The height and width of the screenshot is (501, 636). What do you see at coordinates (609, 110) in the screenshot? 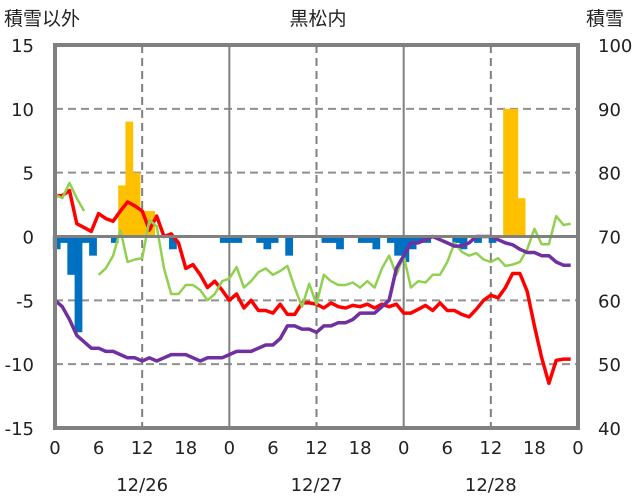
I see `right-tick-label: 90` at bounding box center [609, 110].